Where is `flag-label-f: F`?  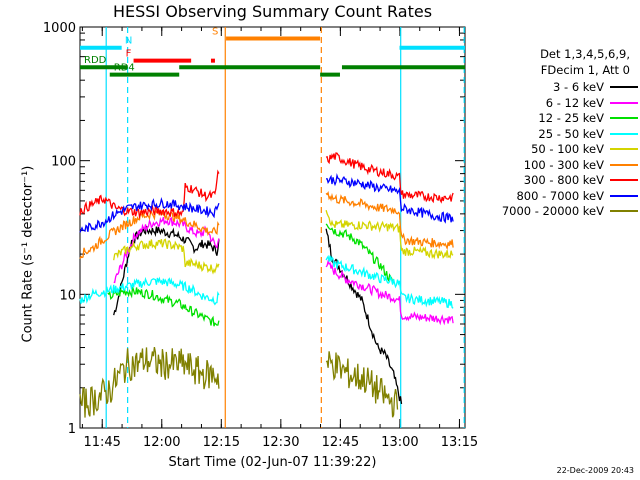 flag-label-f: F is located at coordinates (129, 54).